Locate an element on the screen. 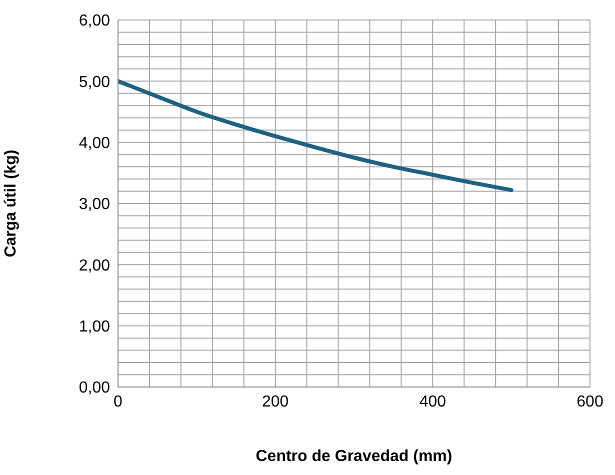 This screenshot has width=615, height=475. x-tick-label: 0 is located at coordinates (118, 401).